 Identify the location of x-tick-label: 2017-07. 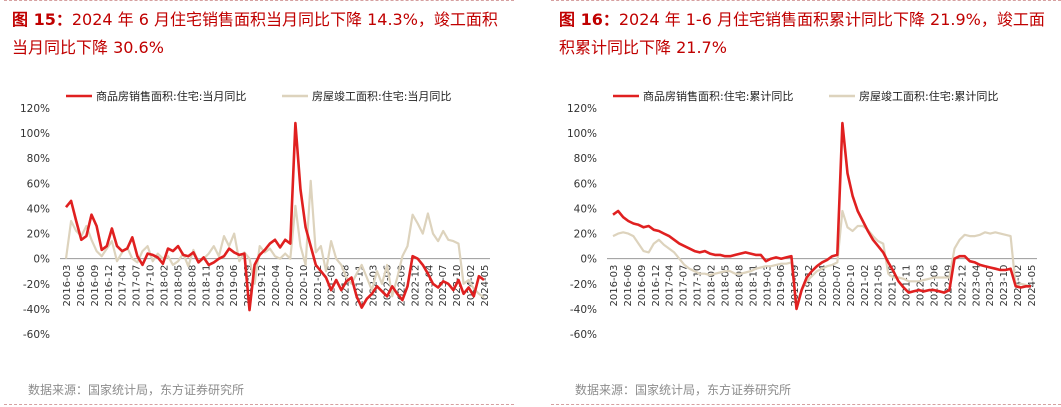
(137, 286).